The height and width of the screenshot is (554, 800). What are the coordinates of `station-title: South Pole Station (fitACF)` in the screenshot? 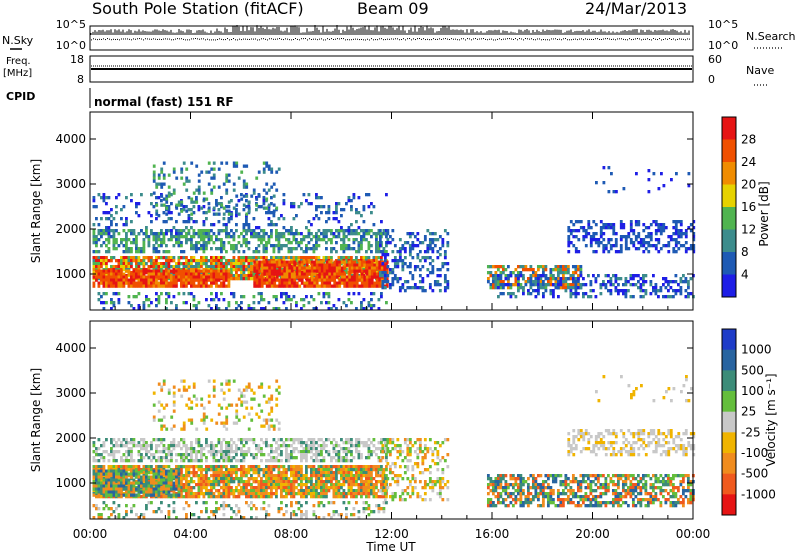 It's located at (198, 9).